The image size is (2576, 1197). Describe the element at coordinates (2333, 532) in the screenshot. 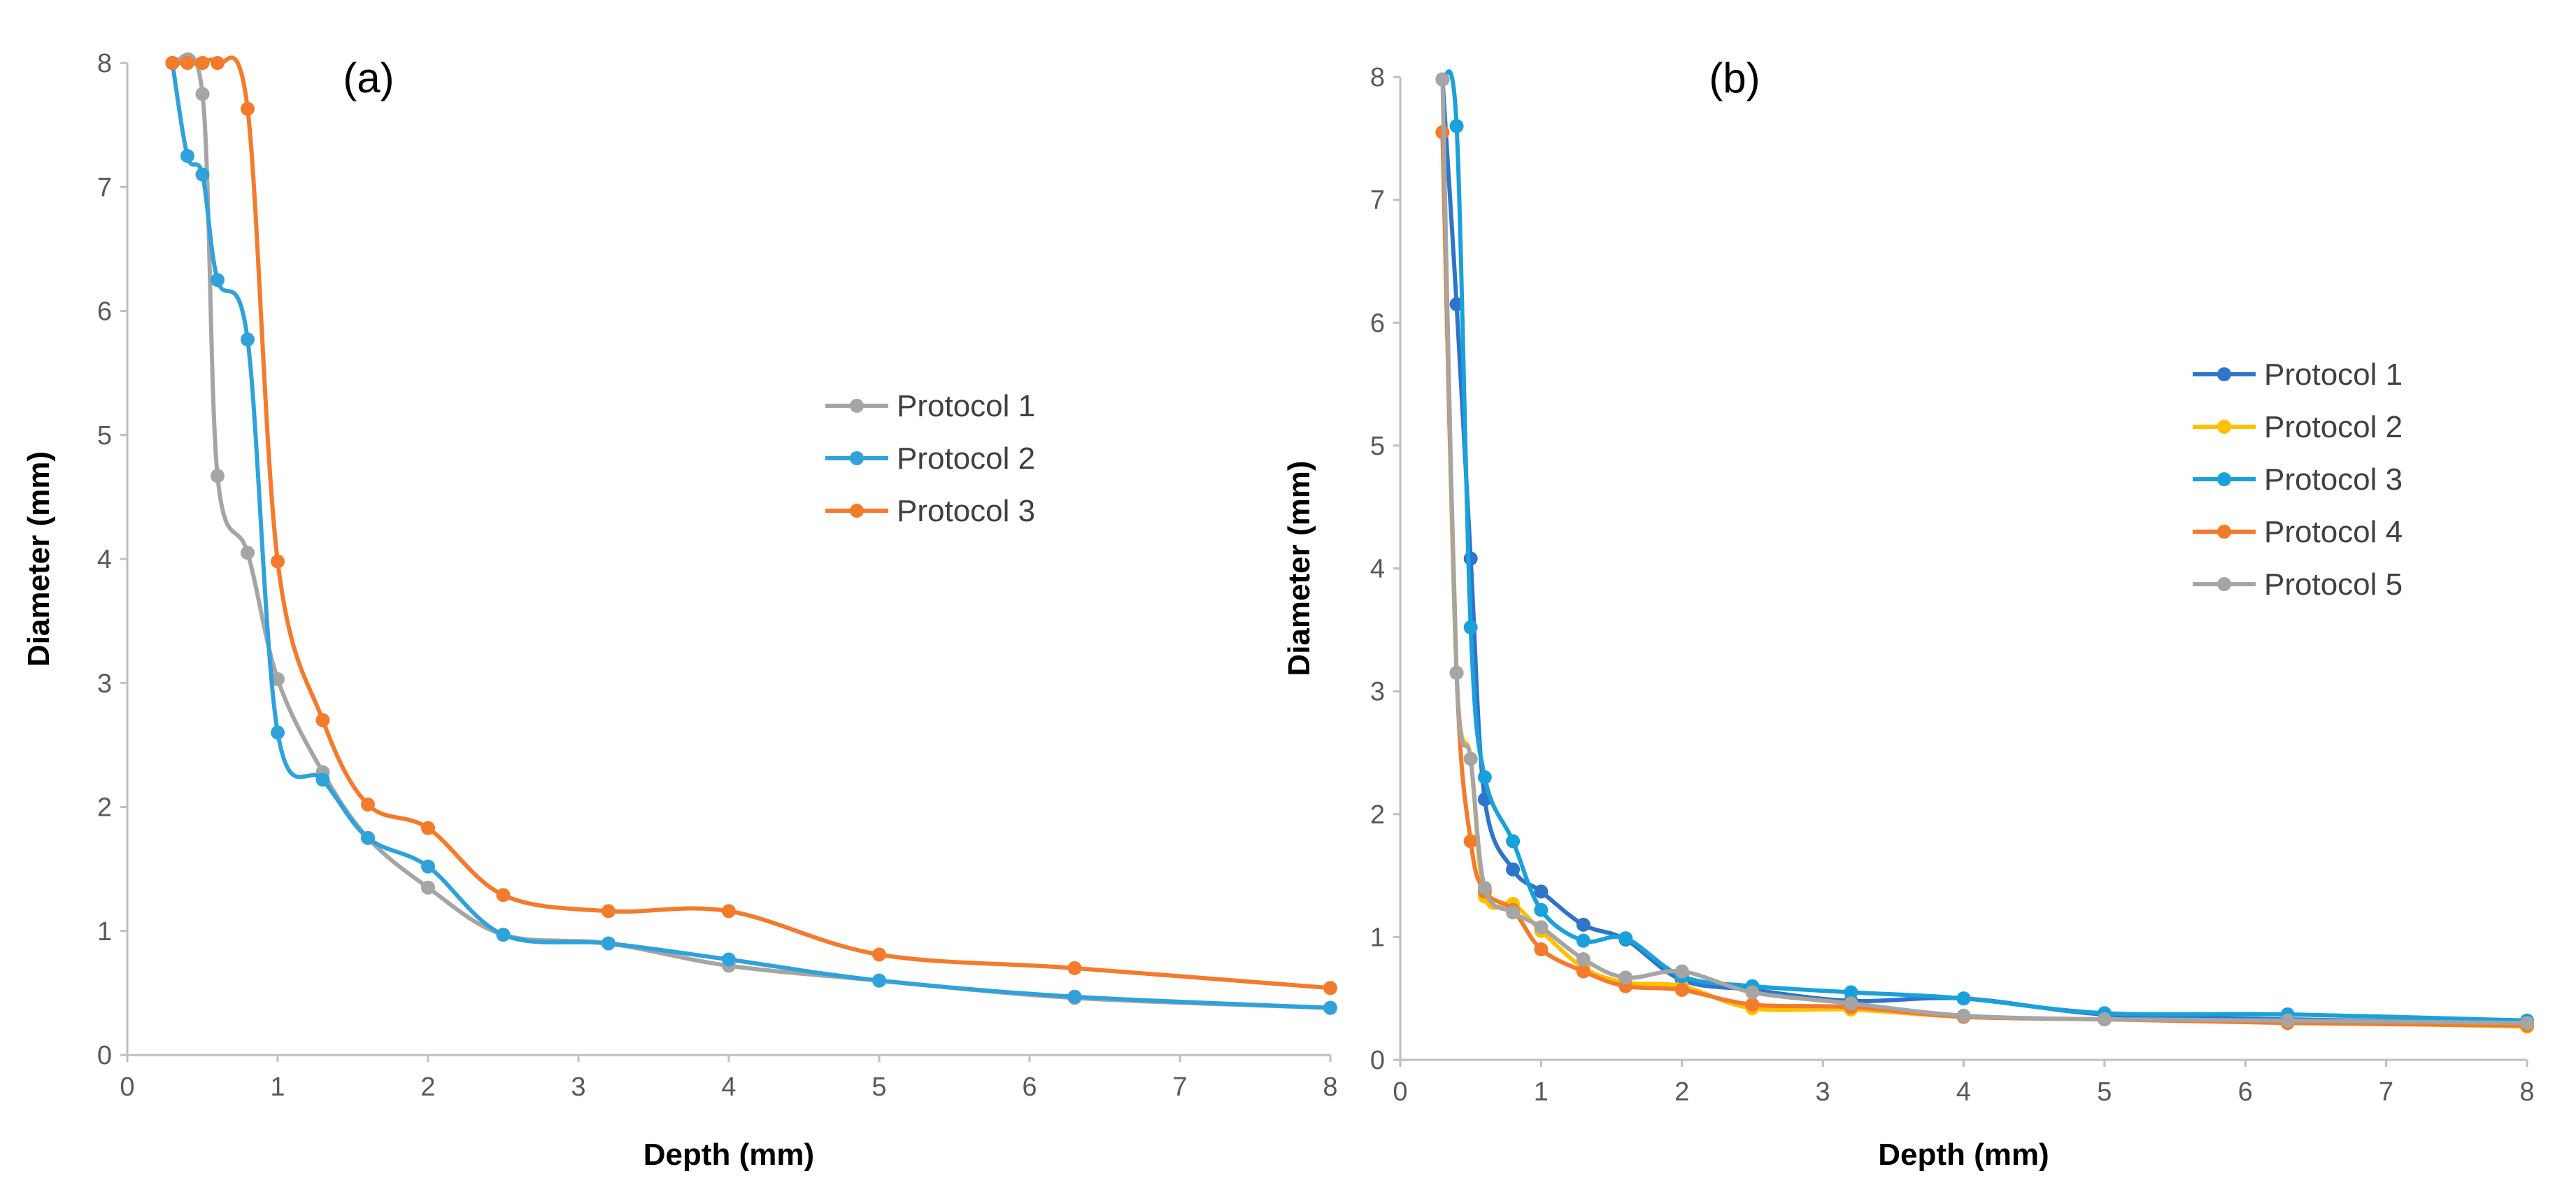

I see `legend-label: Protocol 4` at that location.